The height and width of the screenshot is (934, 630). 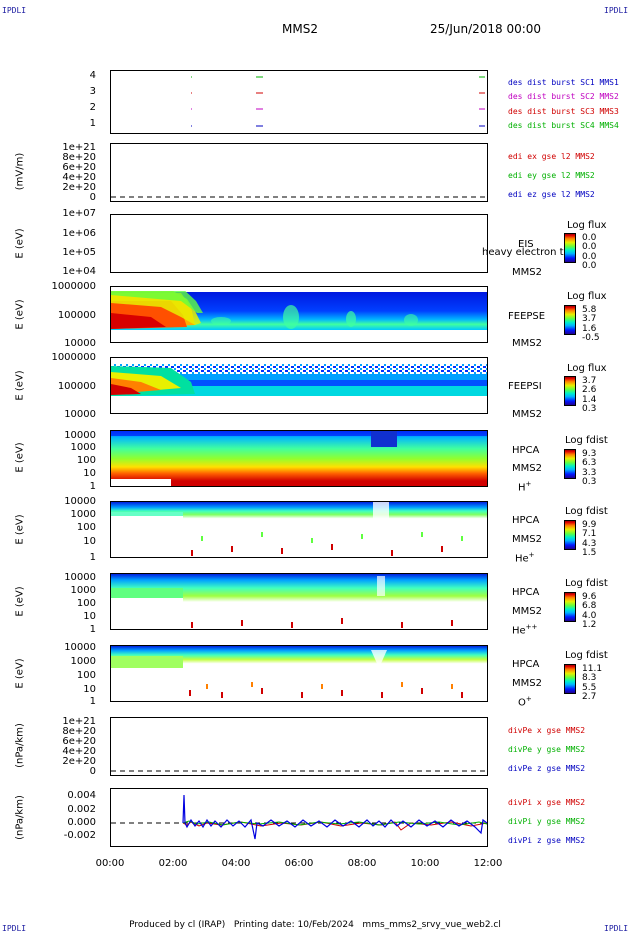 What do you see at coordinates (589, 625) in the screenshot?
I see `colorbar-value: 1.2` at bounding box center [589, 625].